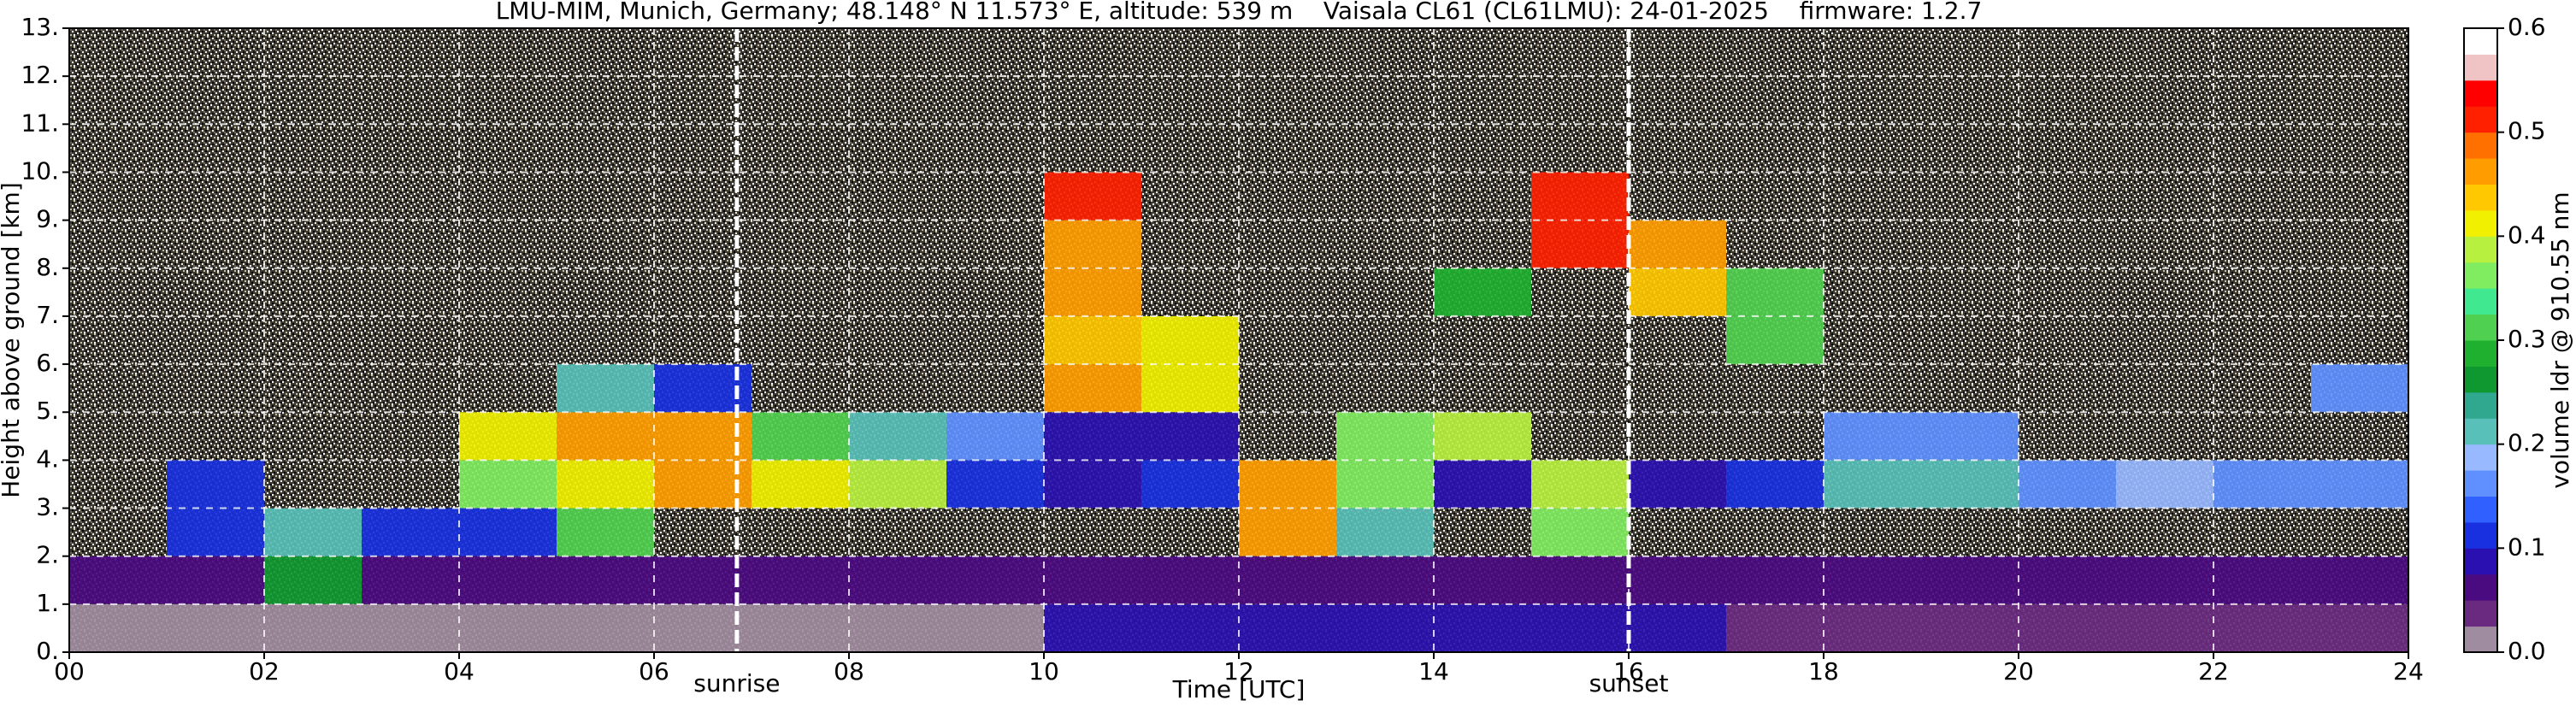 The width and height of the screenshot is (2576, 706). I want to click on y-tick-label: 1., so click(47, 603).